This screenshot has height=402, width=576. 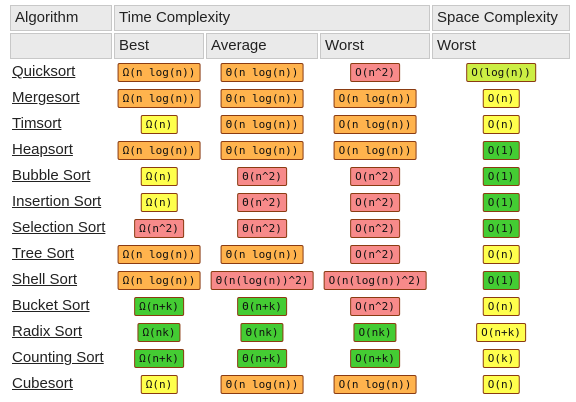 What do you see at coordinates (159, 332) in the screenshot?
I see `best-complexity-badge: Ω(nk)` at bounding box center [159, 332].